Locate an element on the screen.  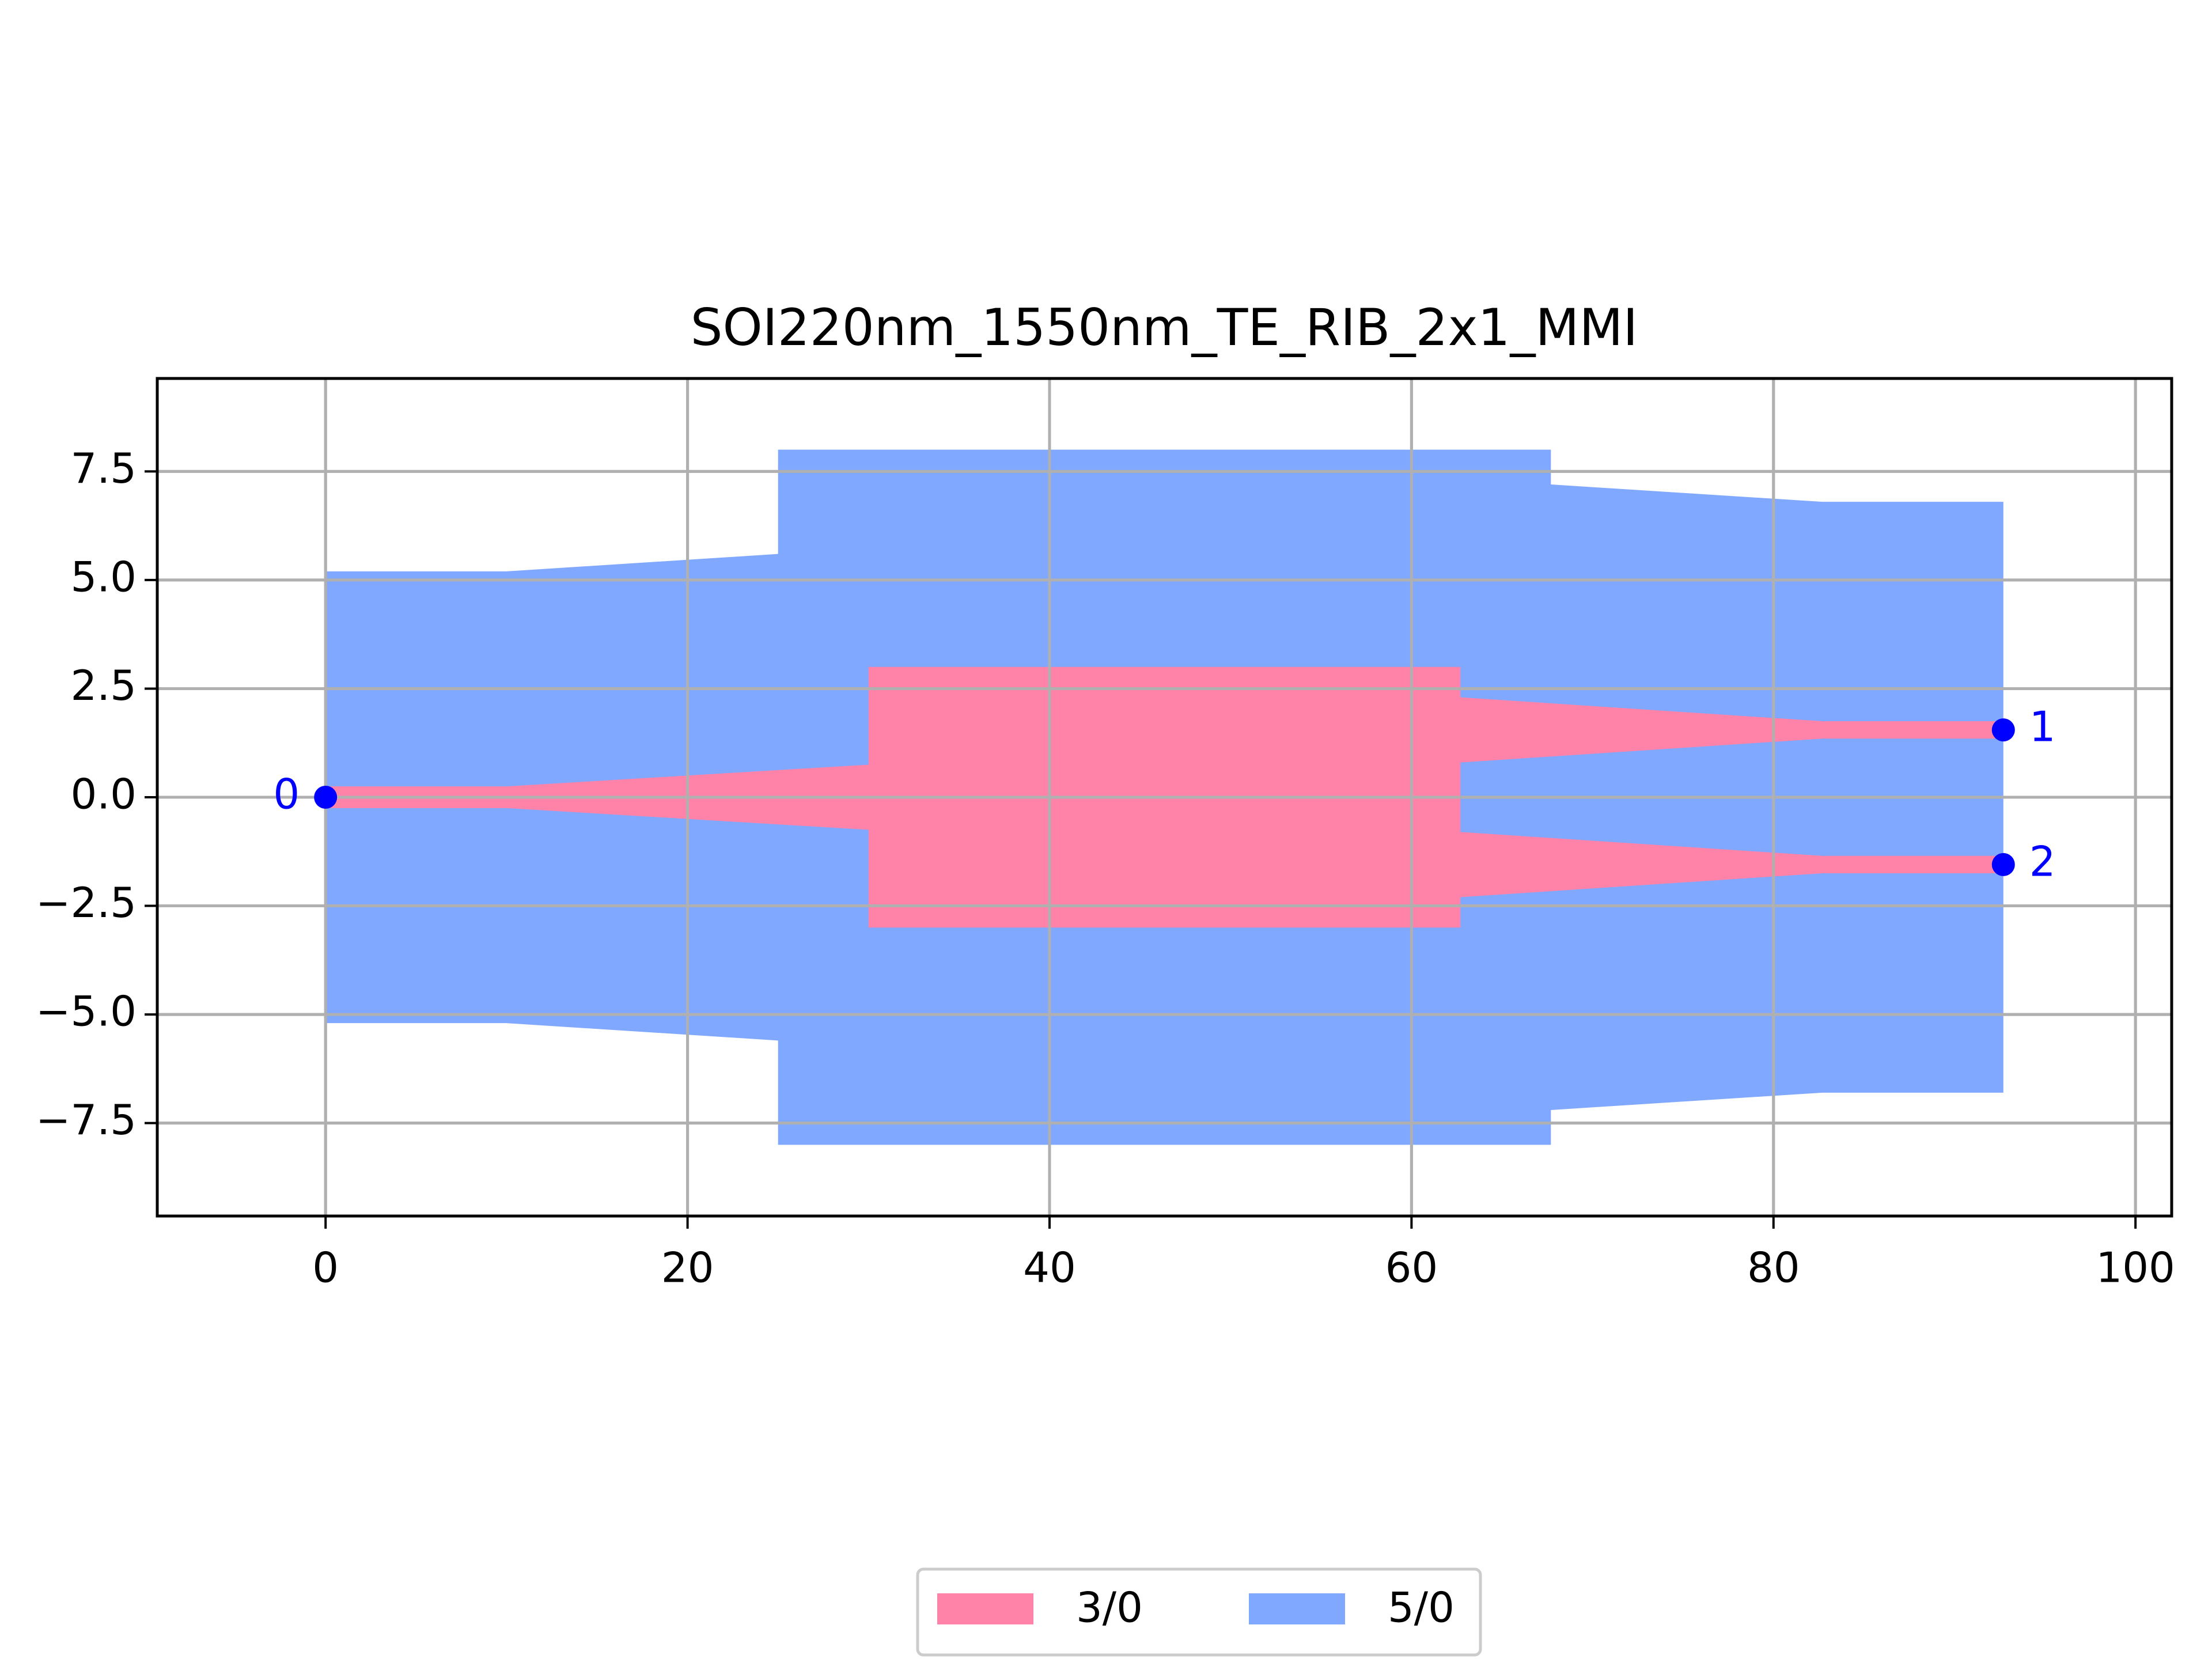
y-tick-label: 7.5 is located at coordinates (103, 468).